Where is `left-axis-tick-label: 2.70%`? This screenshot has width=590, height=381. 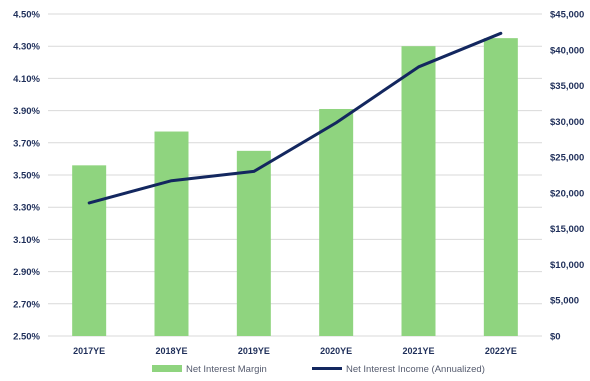 left-axis-tick-label: 2.70% is located at coordinates (26, 304).